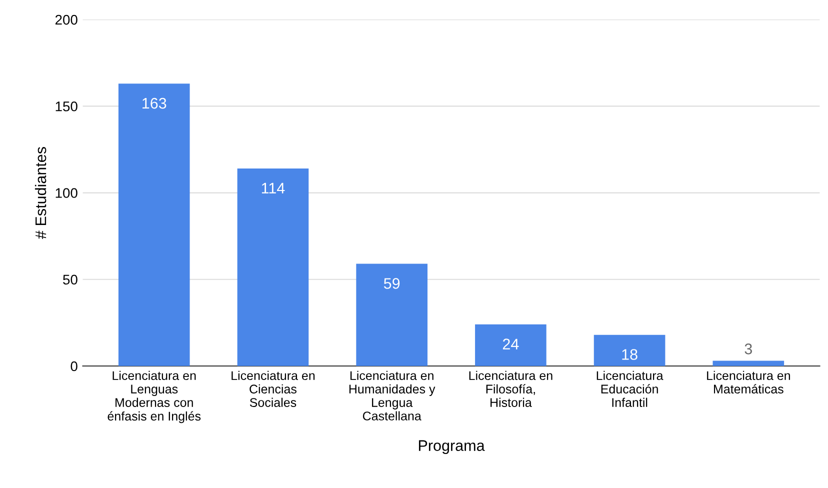 The height and width of the screenshot is (488, 828). I want to click on data-label: 24, so click(510, 344).